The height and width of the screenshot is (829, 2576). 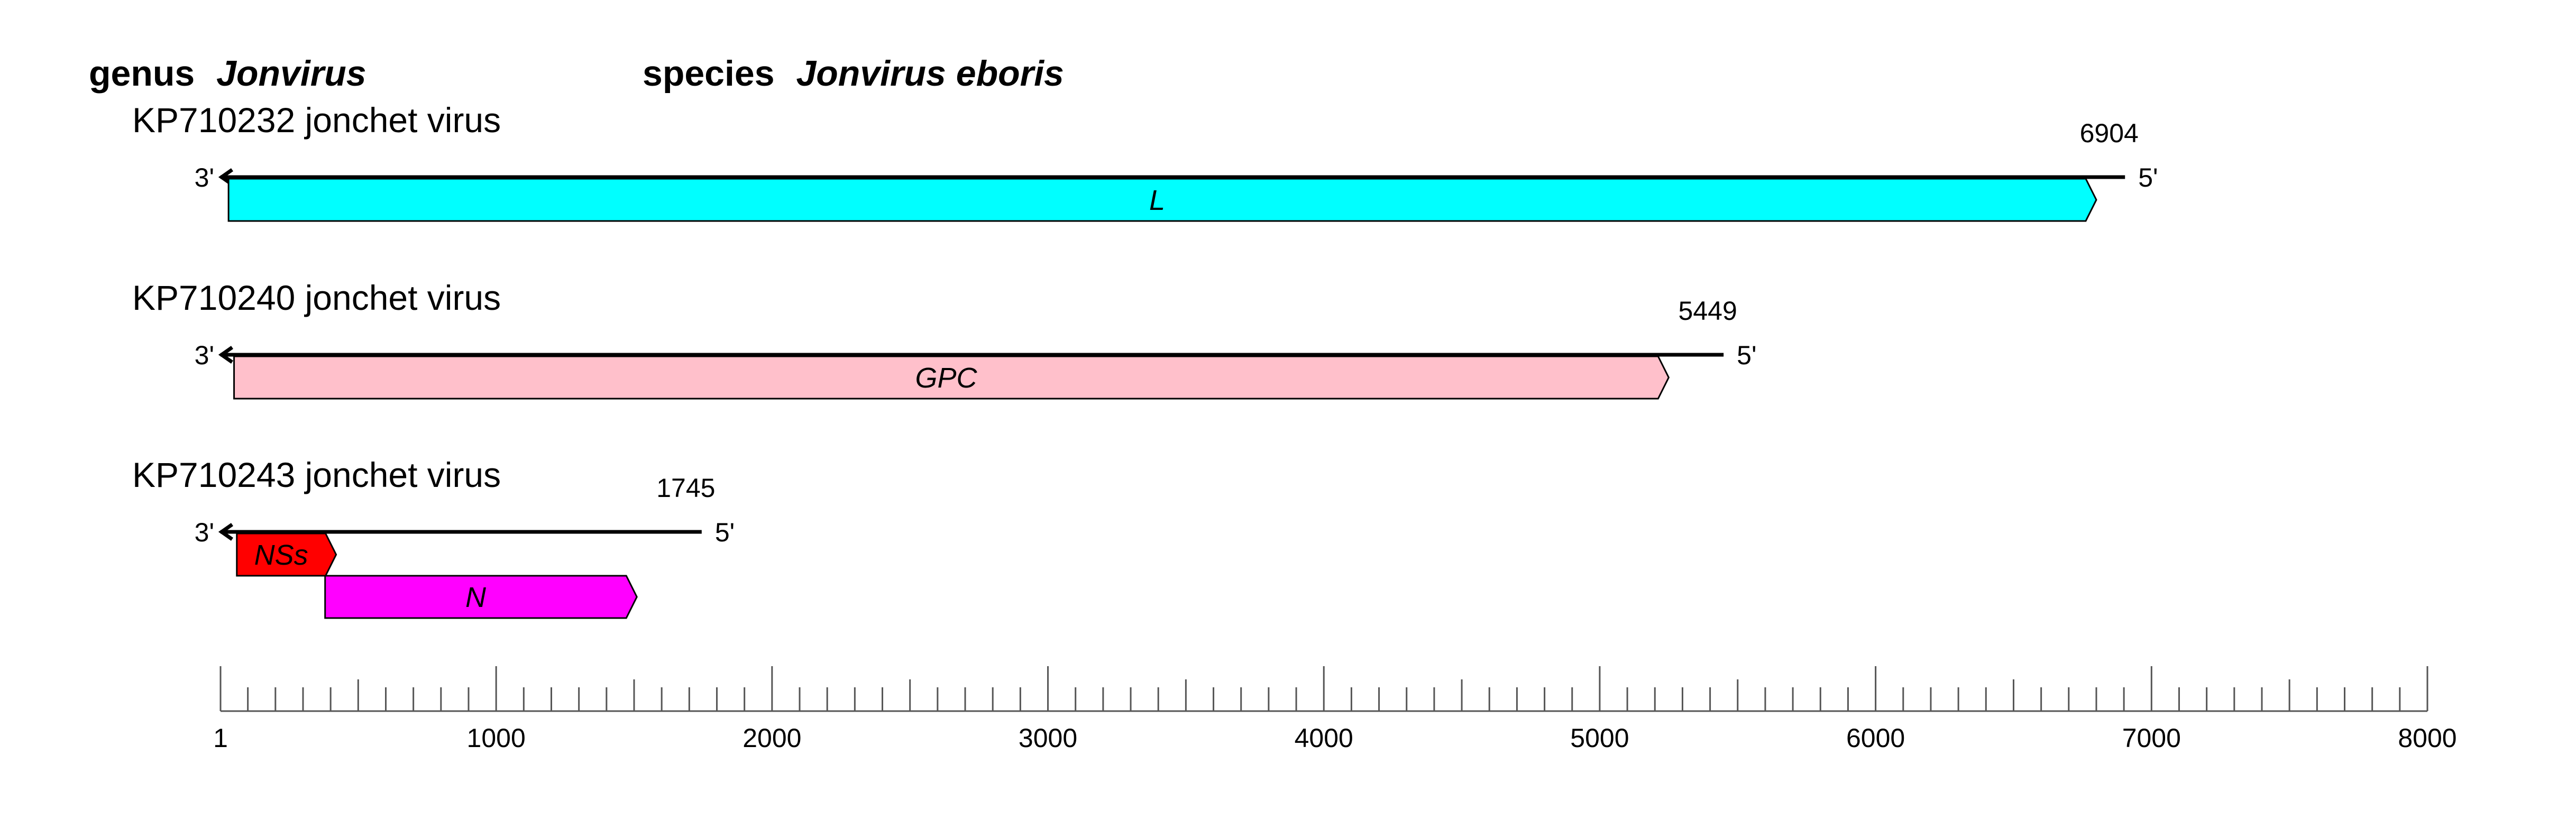 What do you see at coordinates (709, 74) in the screenshot?
I see `species-prefix: species` at bounding box center [709, 74].